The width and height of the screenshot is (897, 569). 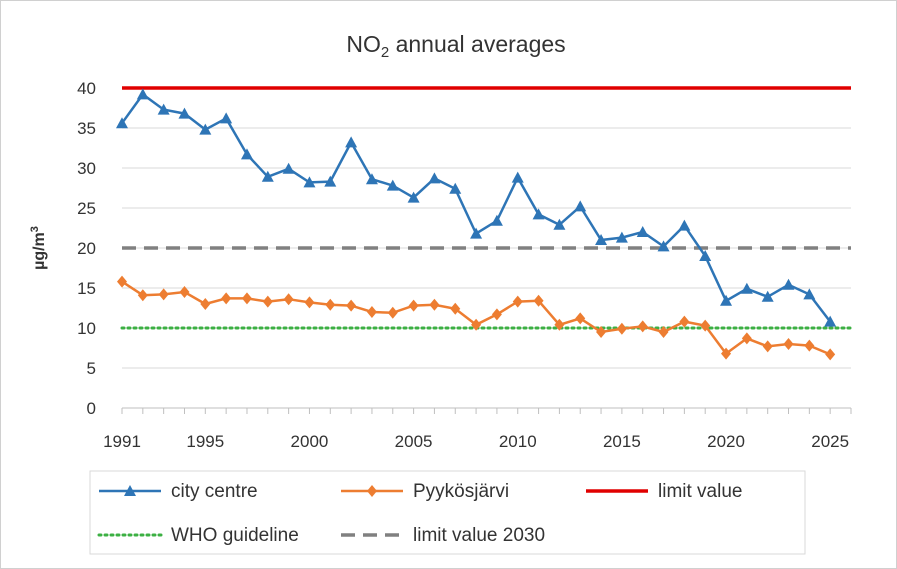 I want to click on chart-title-post: annual averages, so click(x=477, y=44).